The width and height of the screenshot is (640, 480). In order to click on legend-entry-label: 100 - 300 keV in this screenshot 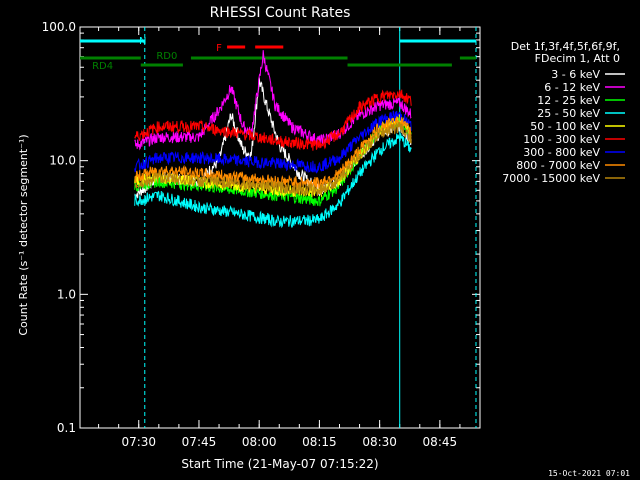, I will do `click(561, 139)`.